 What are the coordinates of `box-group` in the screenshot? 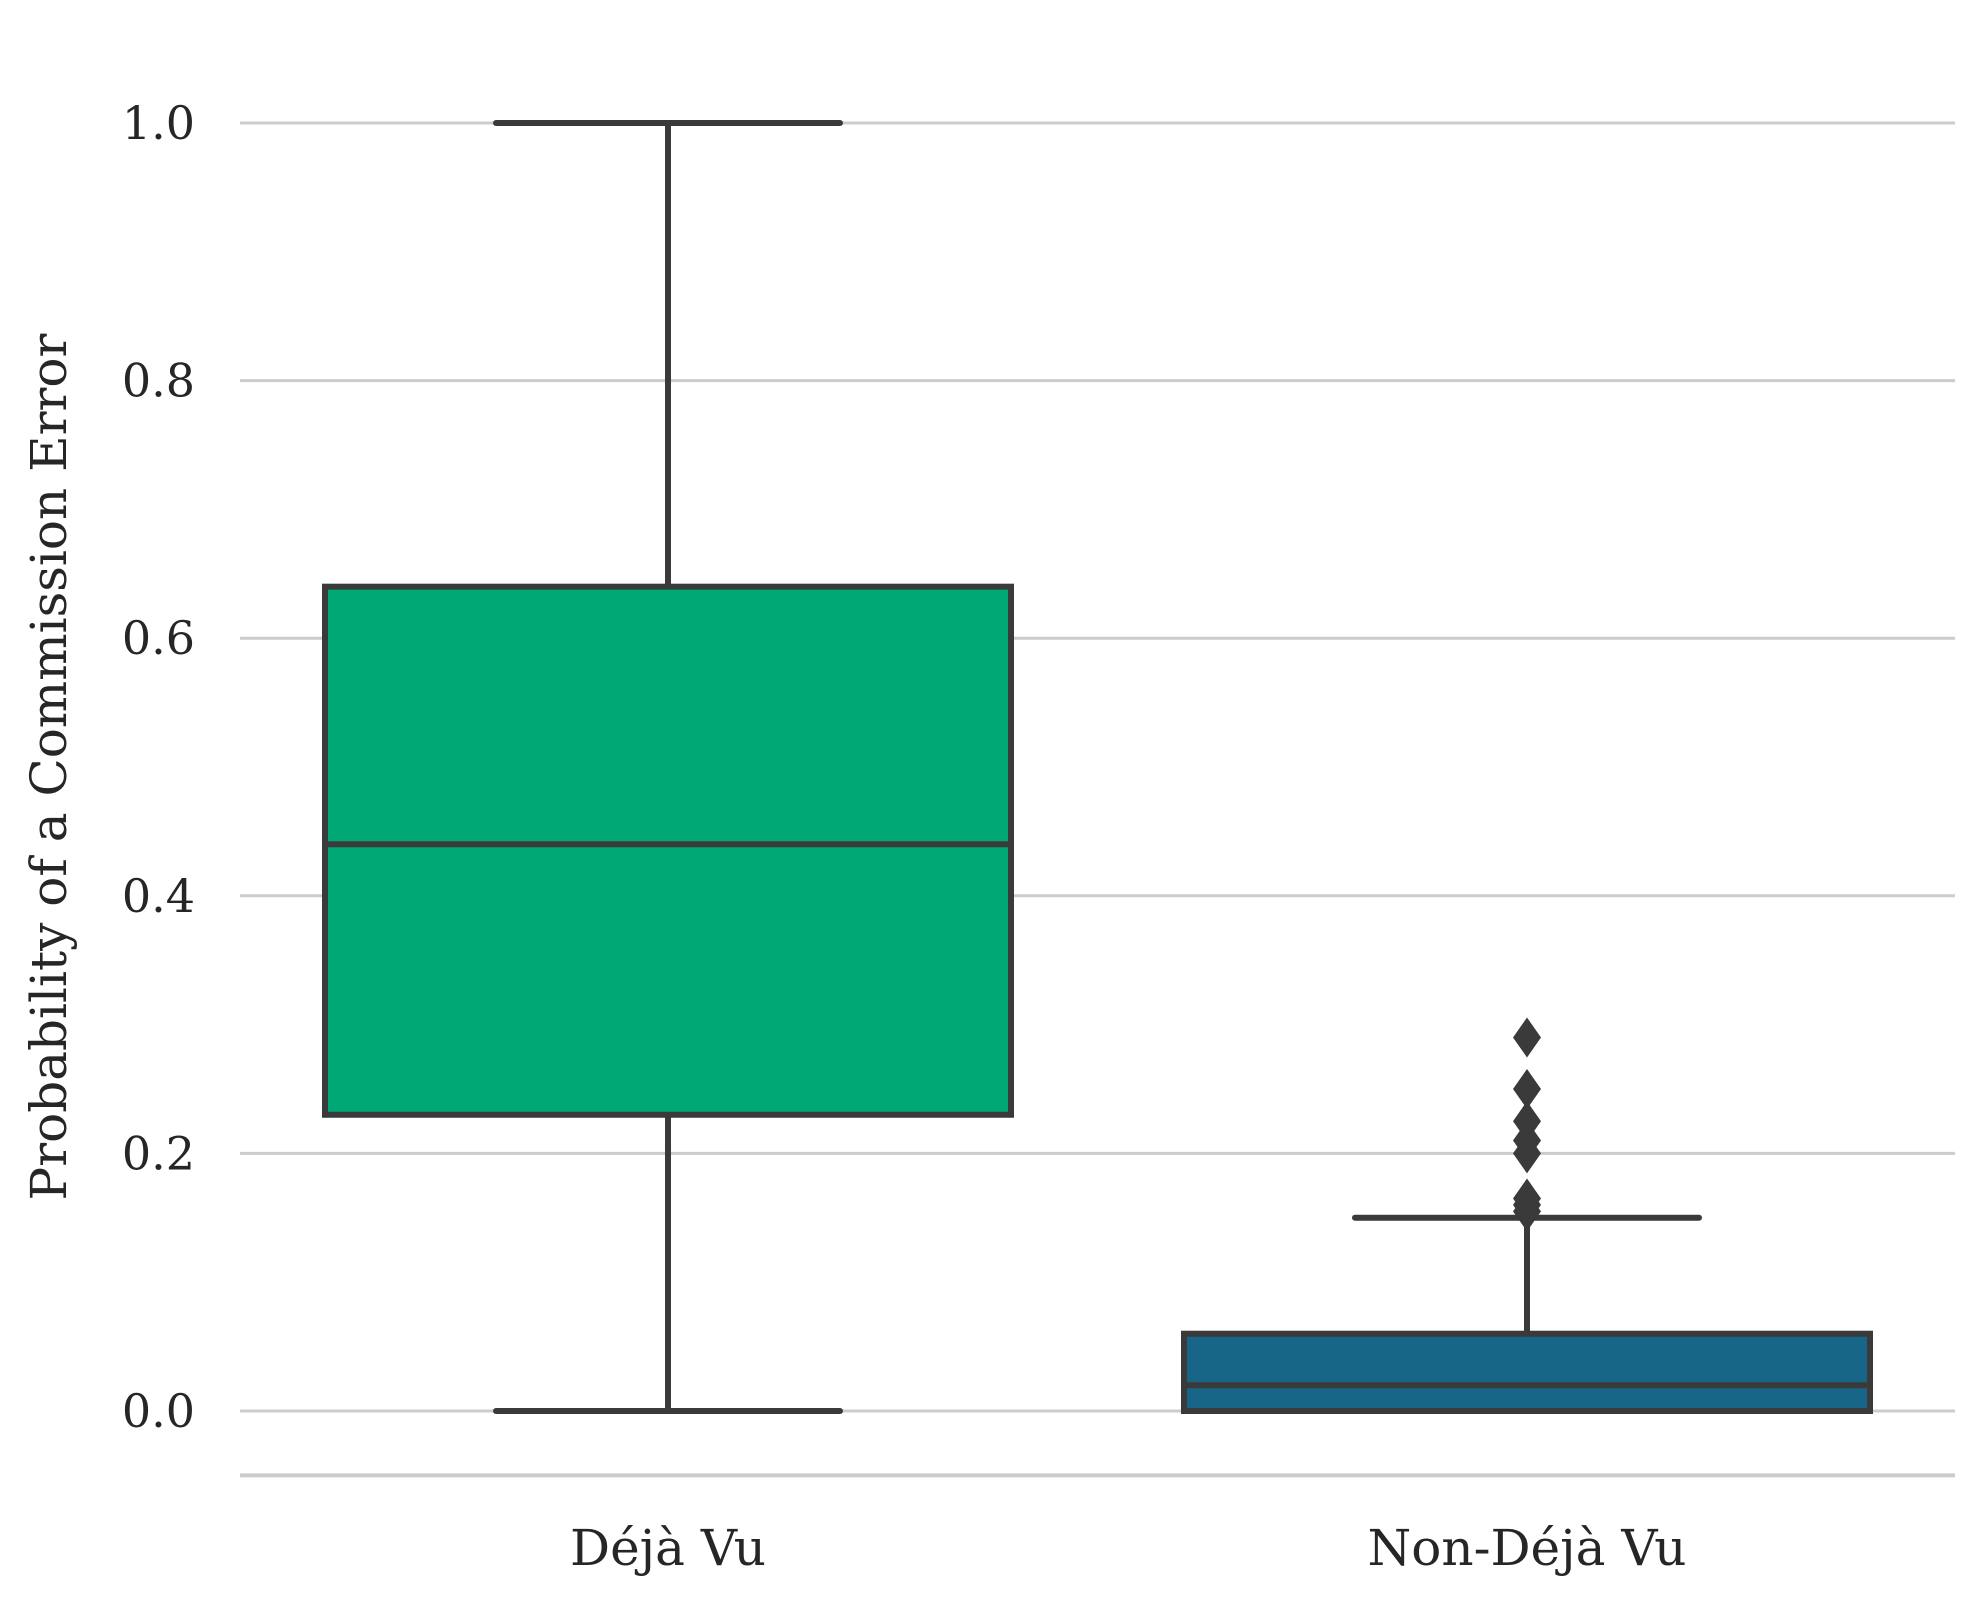 It's located at (1527, 1215).